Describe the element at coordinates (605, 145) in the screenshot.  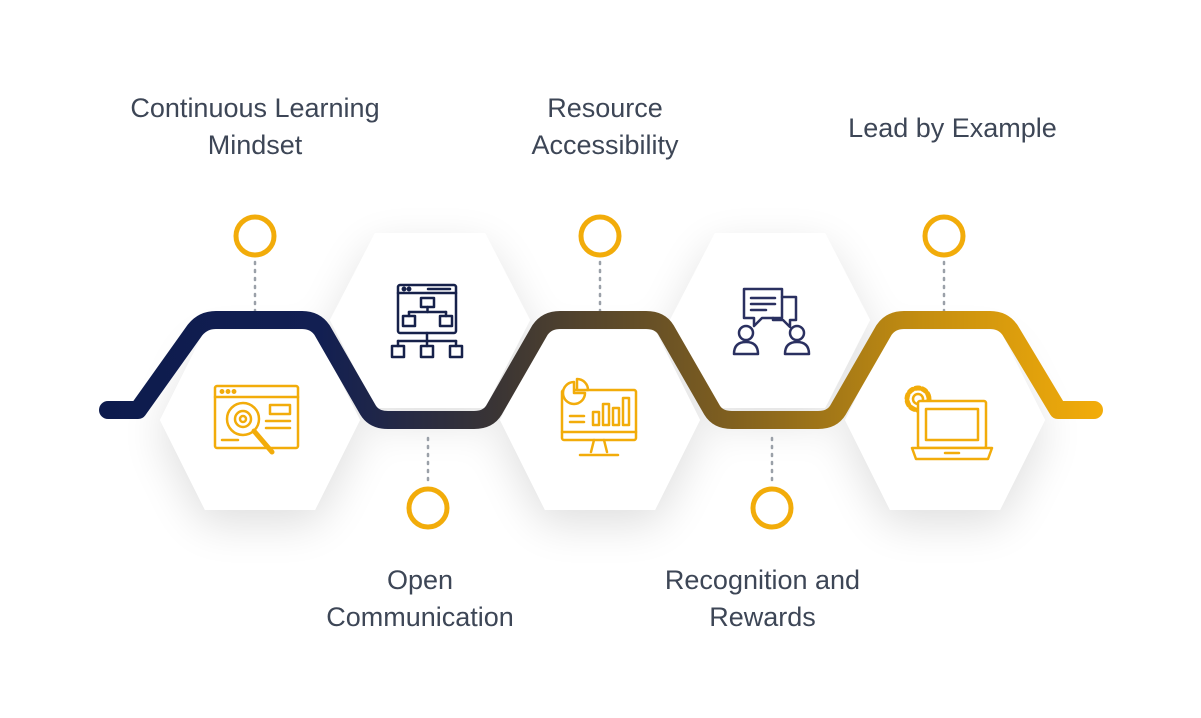
I see `step-3-line-2: Accessibility` at that location.